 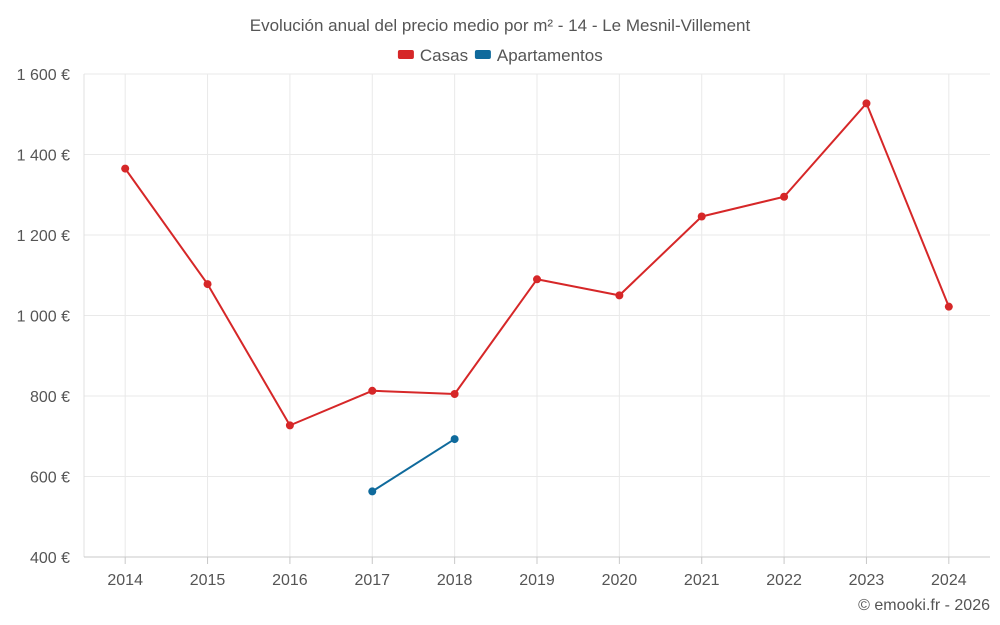 What do you see at coordinates (50, 558) in the screenshot?
I see `y-tick-label: 400 €` at bounding box center [50, 558].